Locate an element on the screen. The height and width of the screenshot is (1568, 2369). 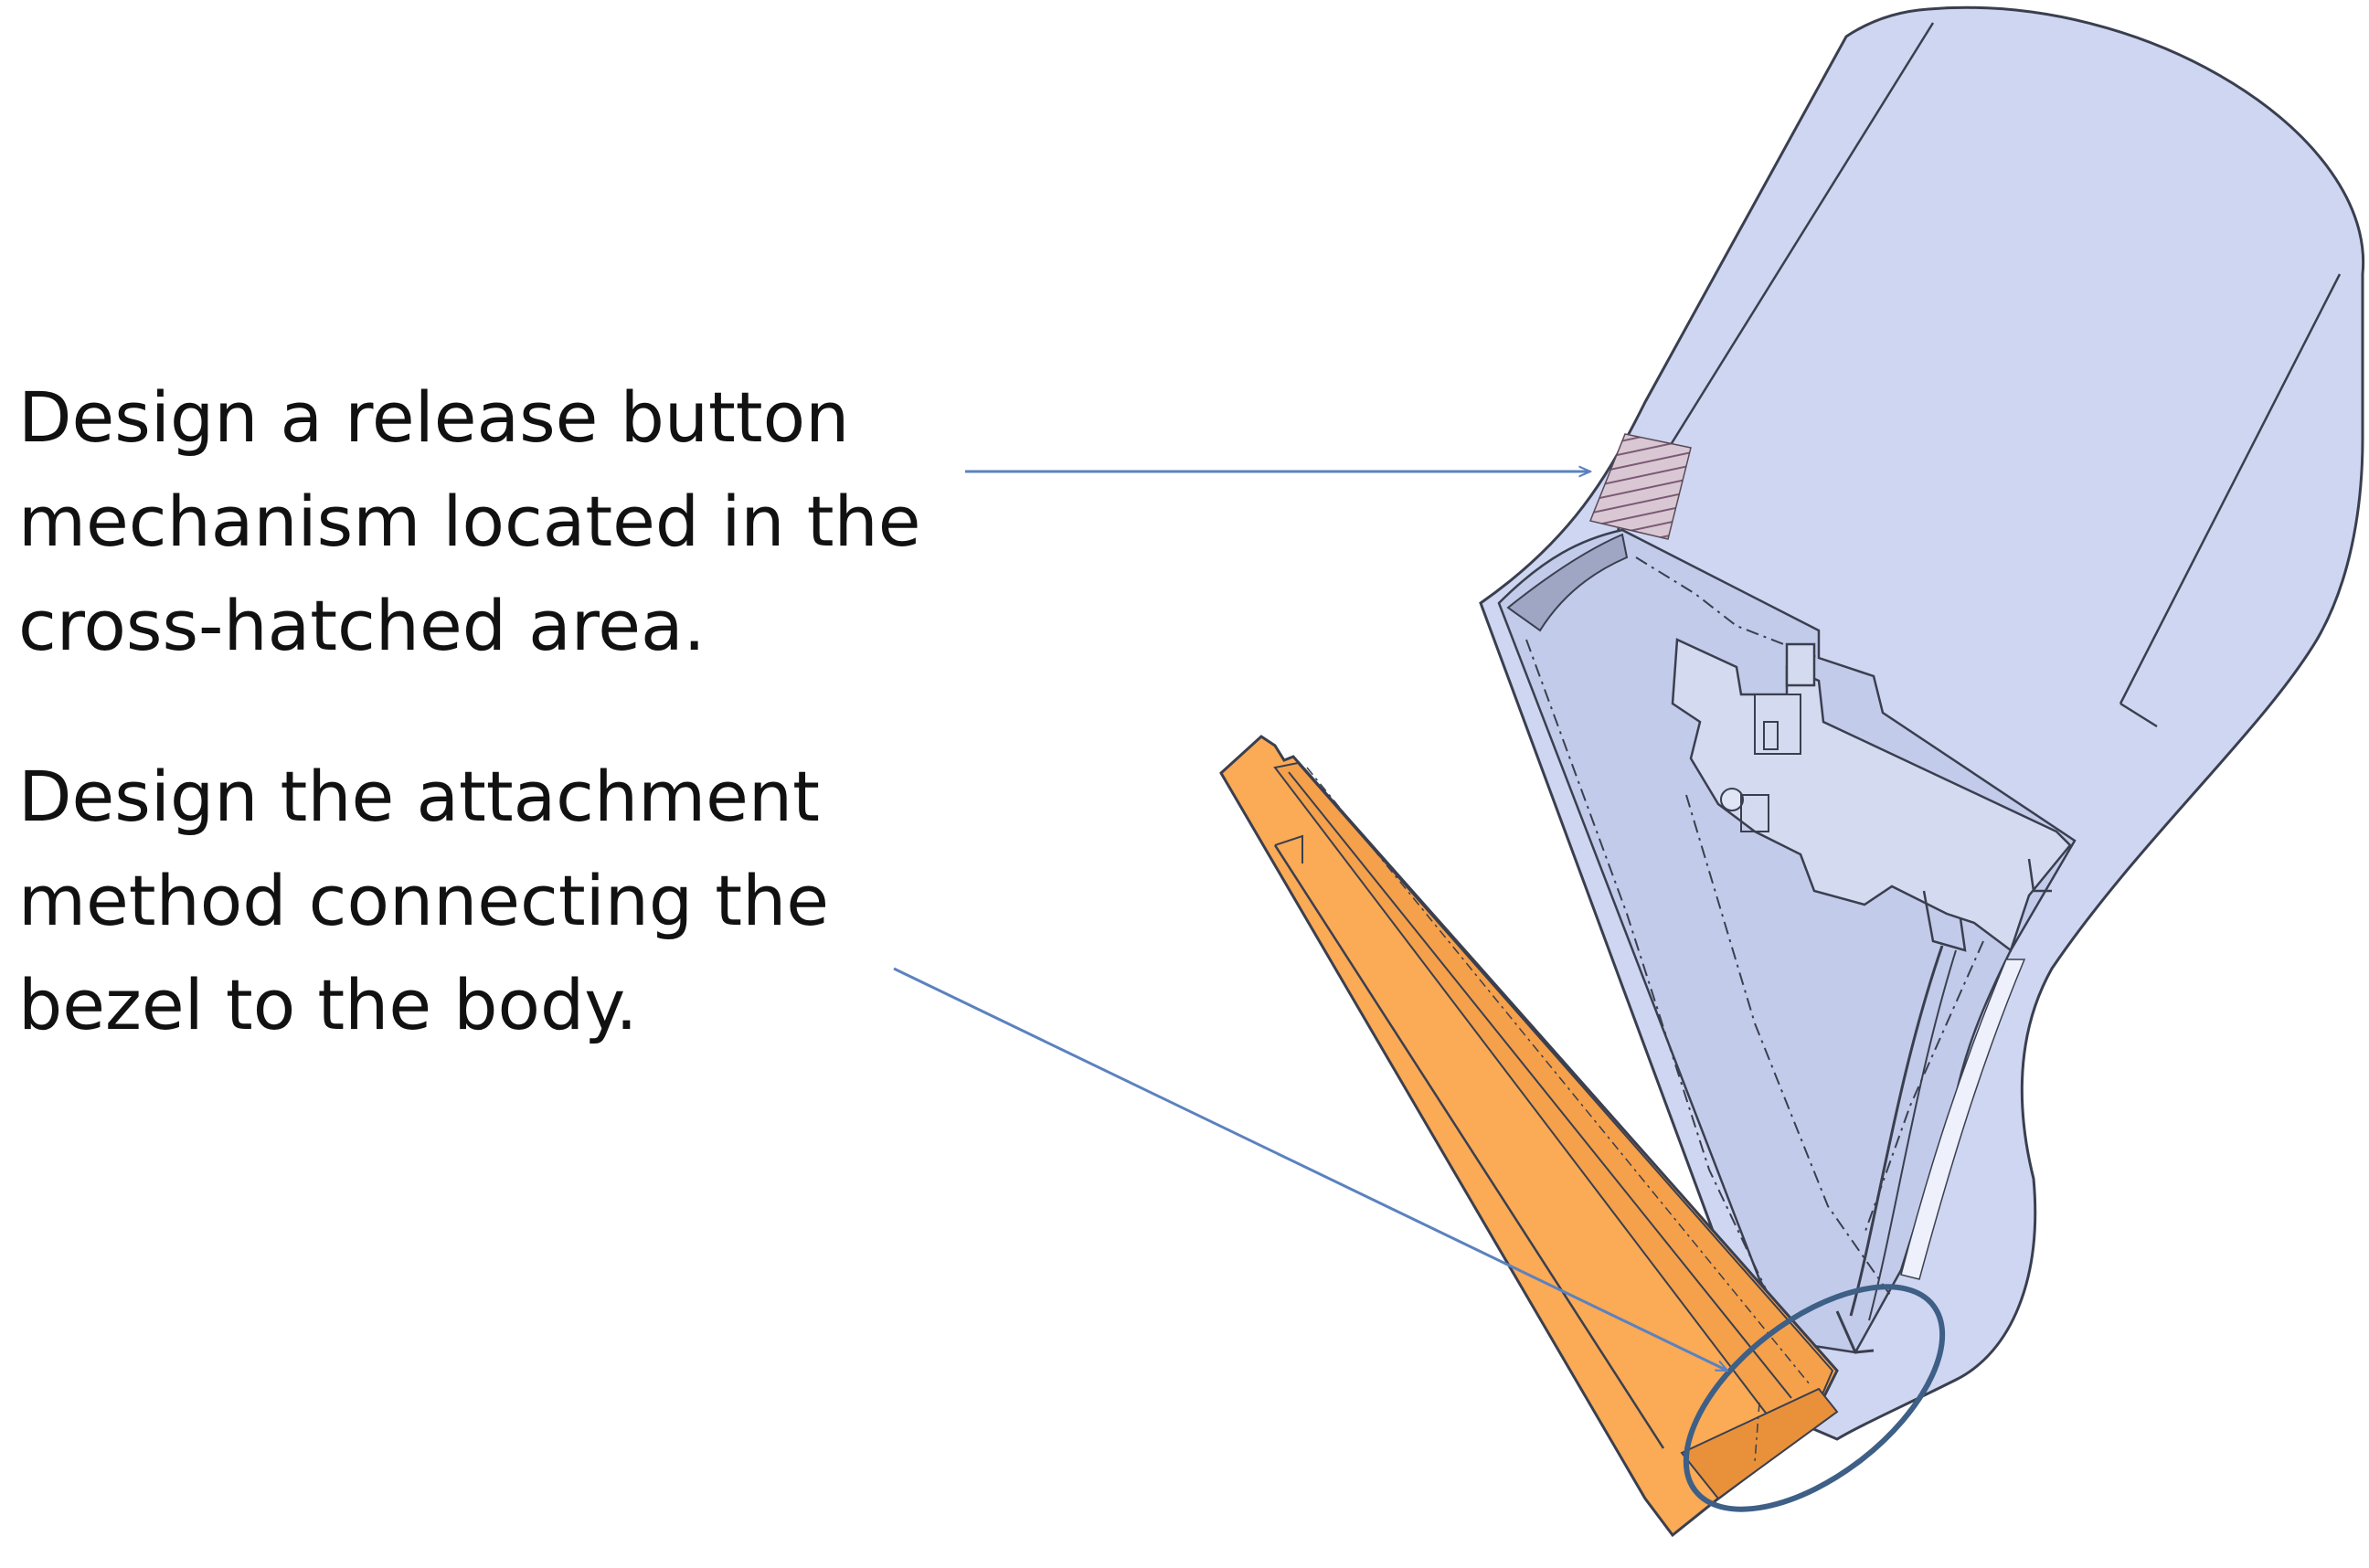
bottom-hook is located at coordinates (1855, 1332).